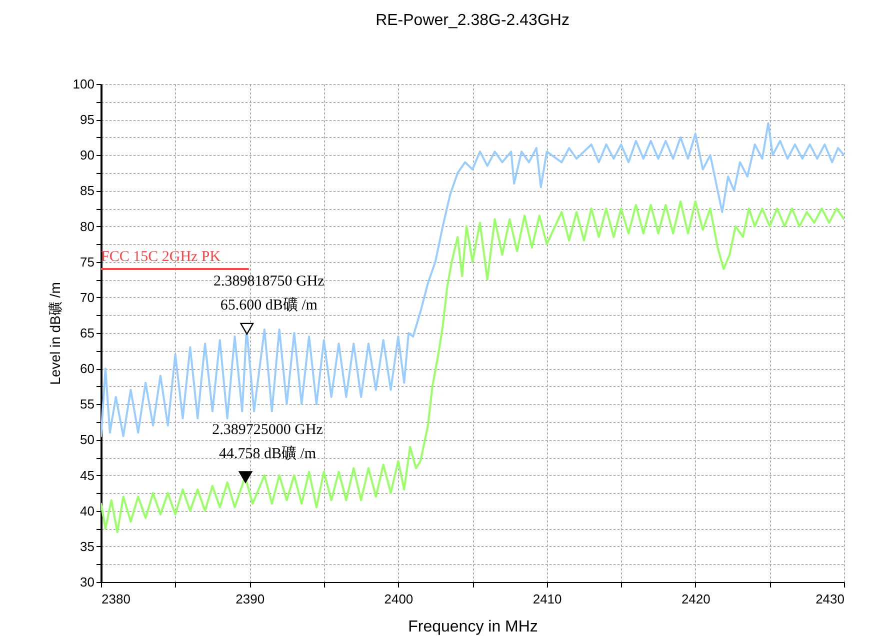 This screenshot has width=874, height=644. I want to click on chart-title: RE-Power_2.38G-2.43GHz, so click(473, 20).